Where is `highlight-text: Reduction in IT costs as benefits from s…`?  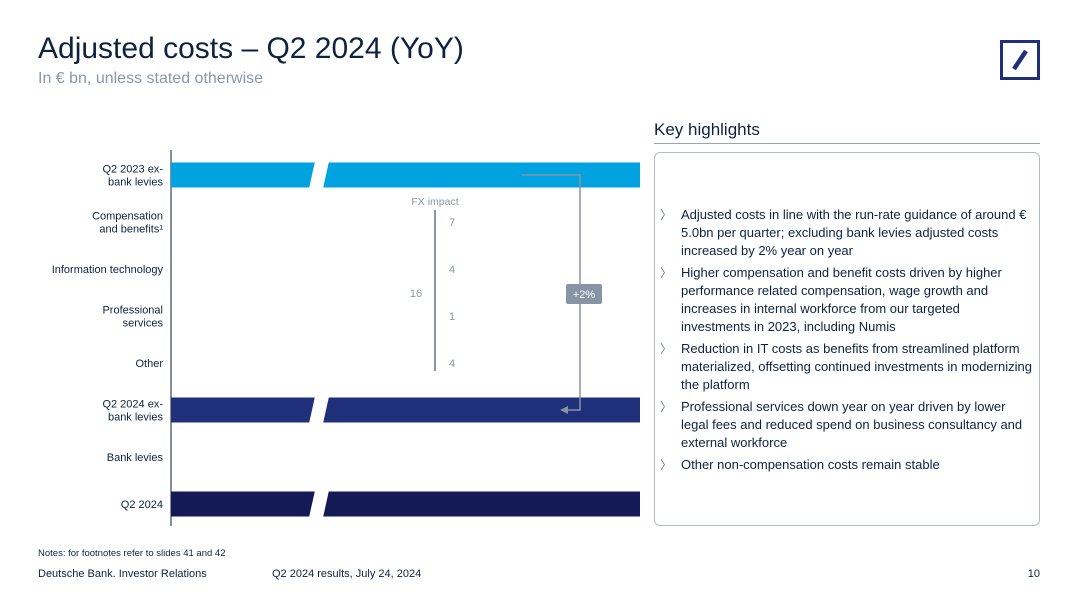 highlight-text: Reduction in IT costs as benefits from s… is located at coordinates (856, 366).